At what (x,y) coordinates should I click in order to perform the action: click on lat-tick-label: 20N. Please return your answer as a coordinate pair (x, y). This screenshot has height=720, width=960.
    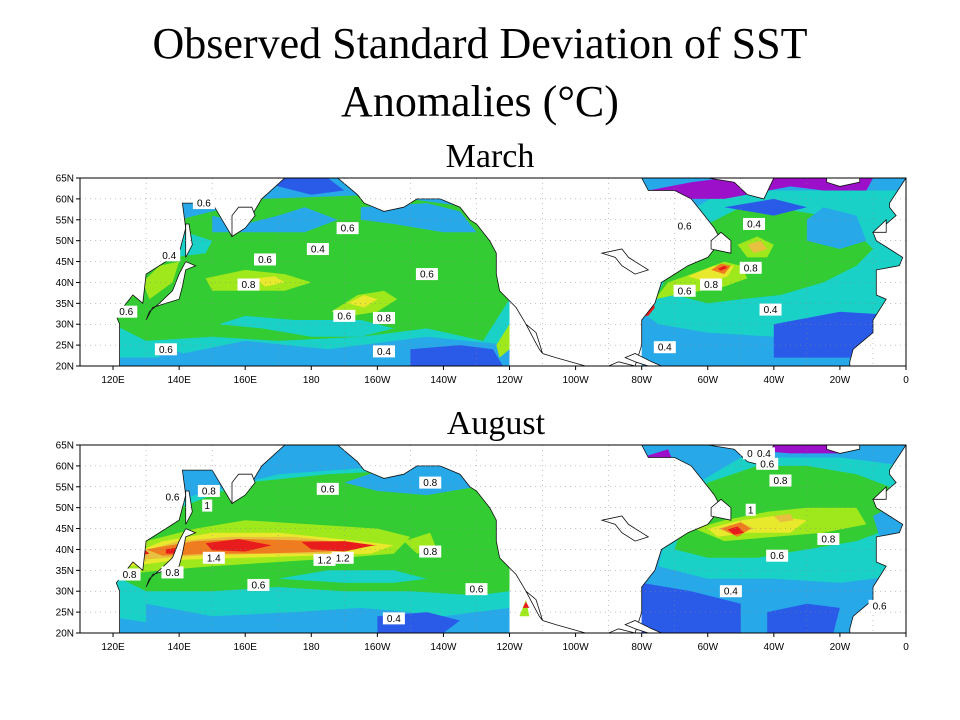
    Looking at the image, I should click on (65, 634).